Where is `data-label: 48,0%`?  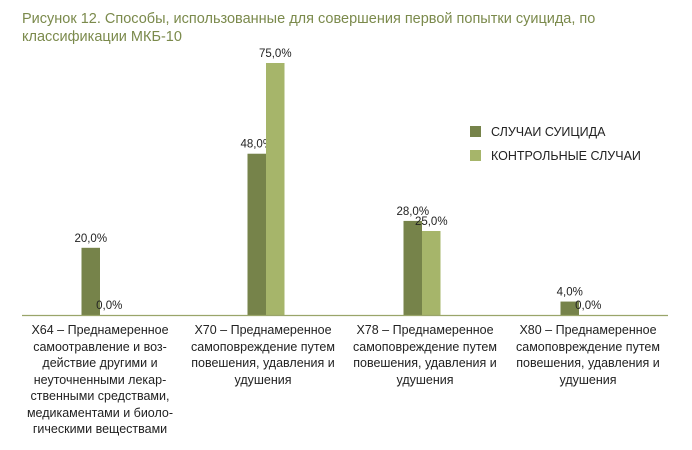 data-label: 48,0% is located at coordinates (256, 145).